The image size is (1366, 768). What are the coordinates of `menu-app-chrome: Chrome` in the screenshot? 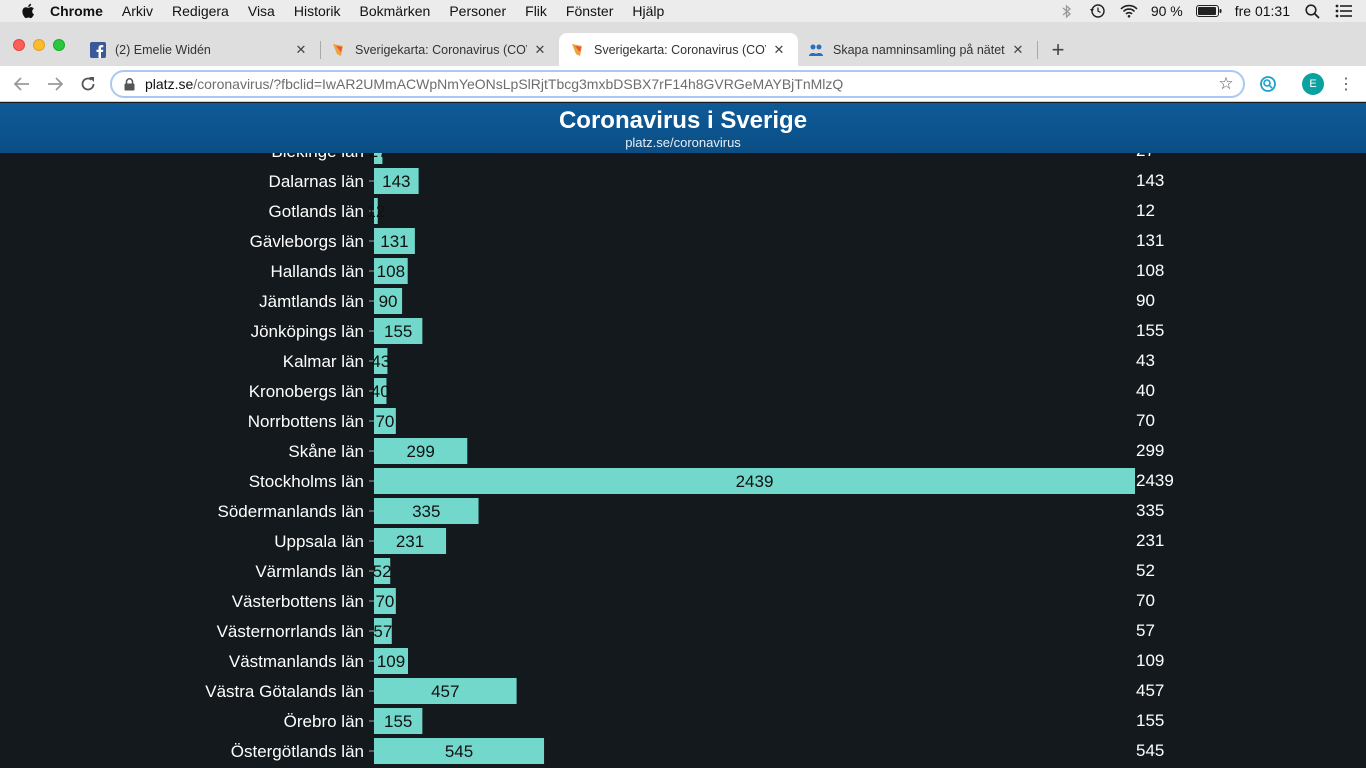 It's located at (76, 11).